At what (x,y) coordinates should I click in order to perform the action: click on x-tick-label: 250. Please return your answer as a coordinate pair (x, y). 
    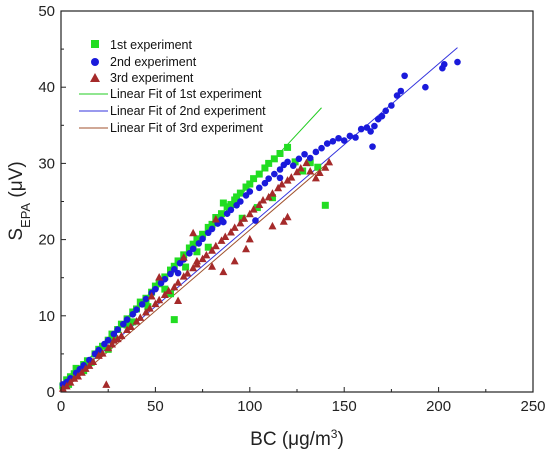
    Looking at the image, I should click on (532, 406).